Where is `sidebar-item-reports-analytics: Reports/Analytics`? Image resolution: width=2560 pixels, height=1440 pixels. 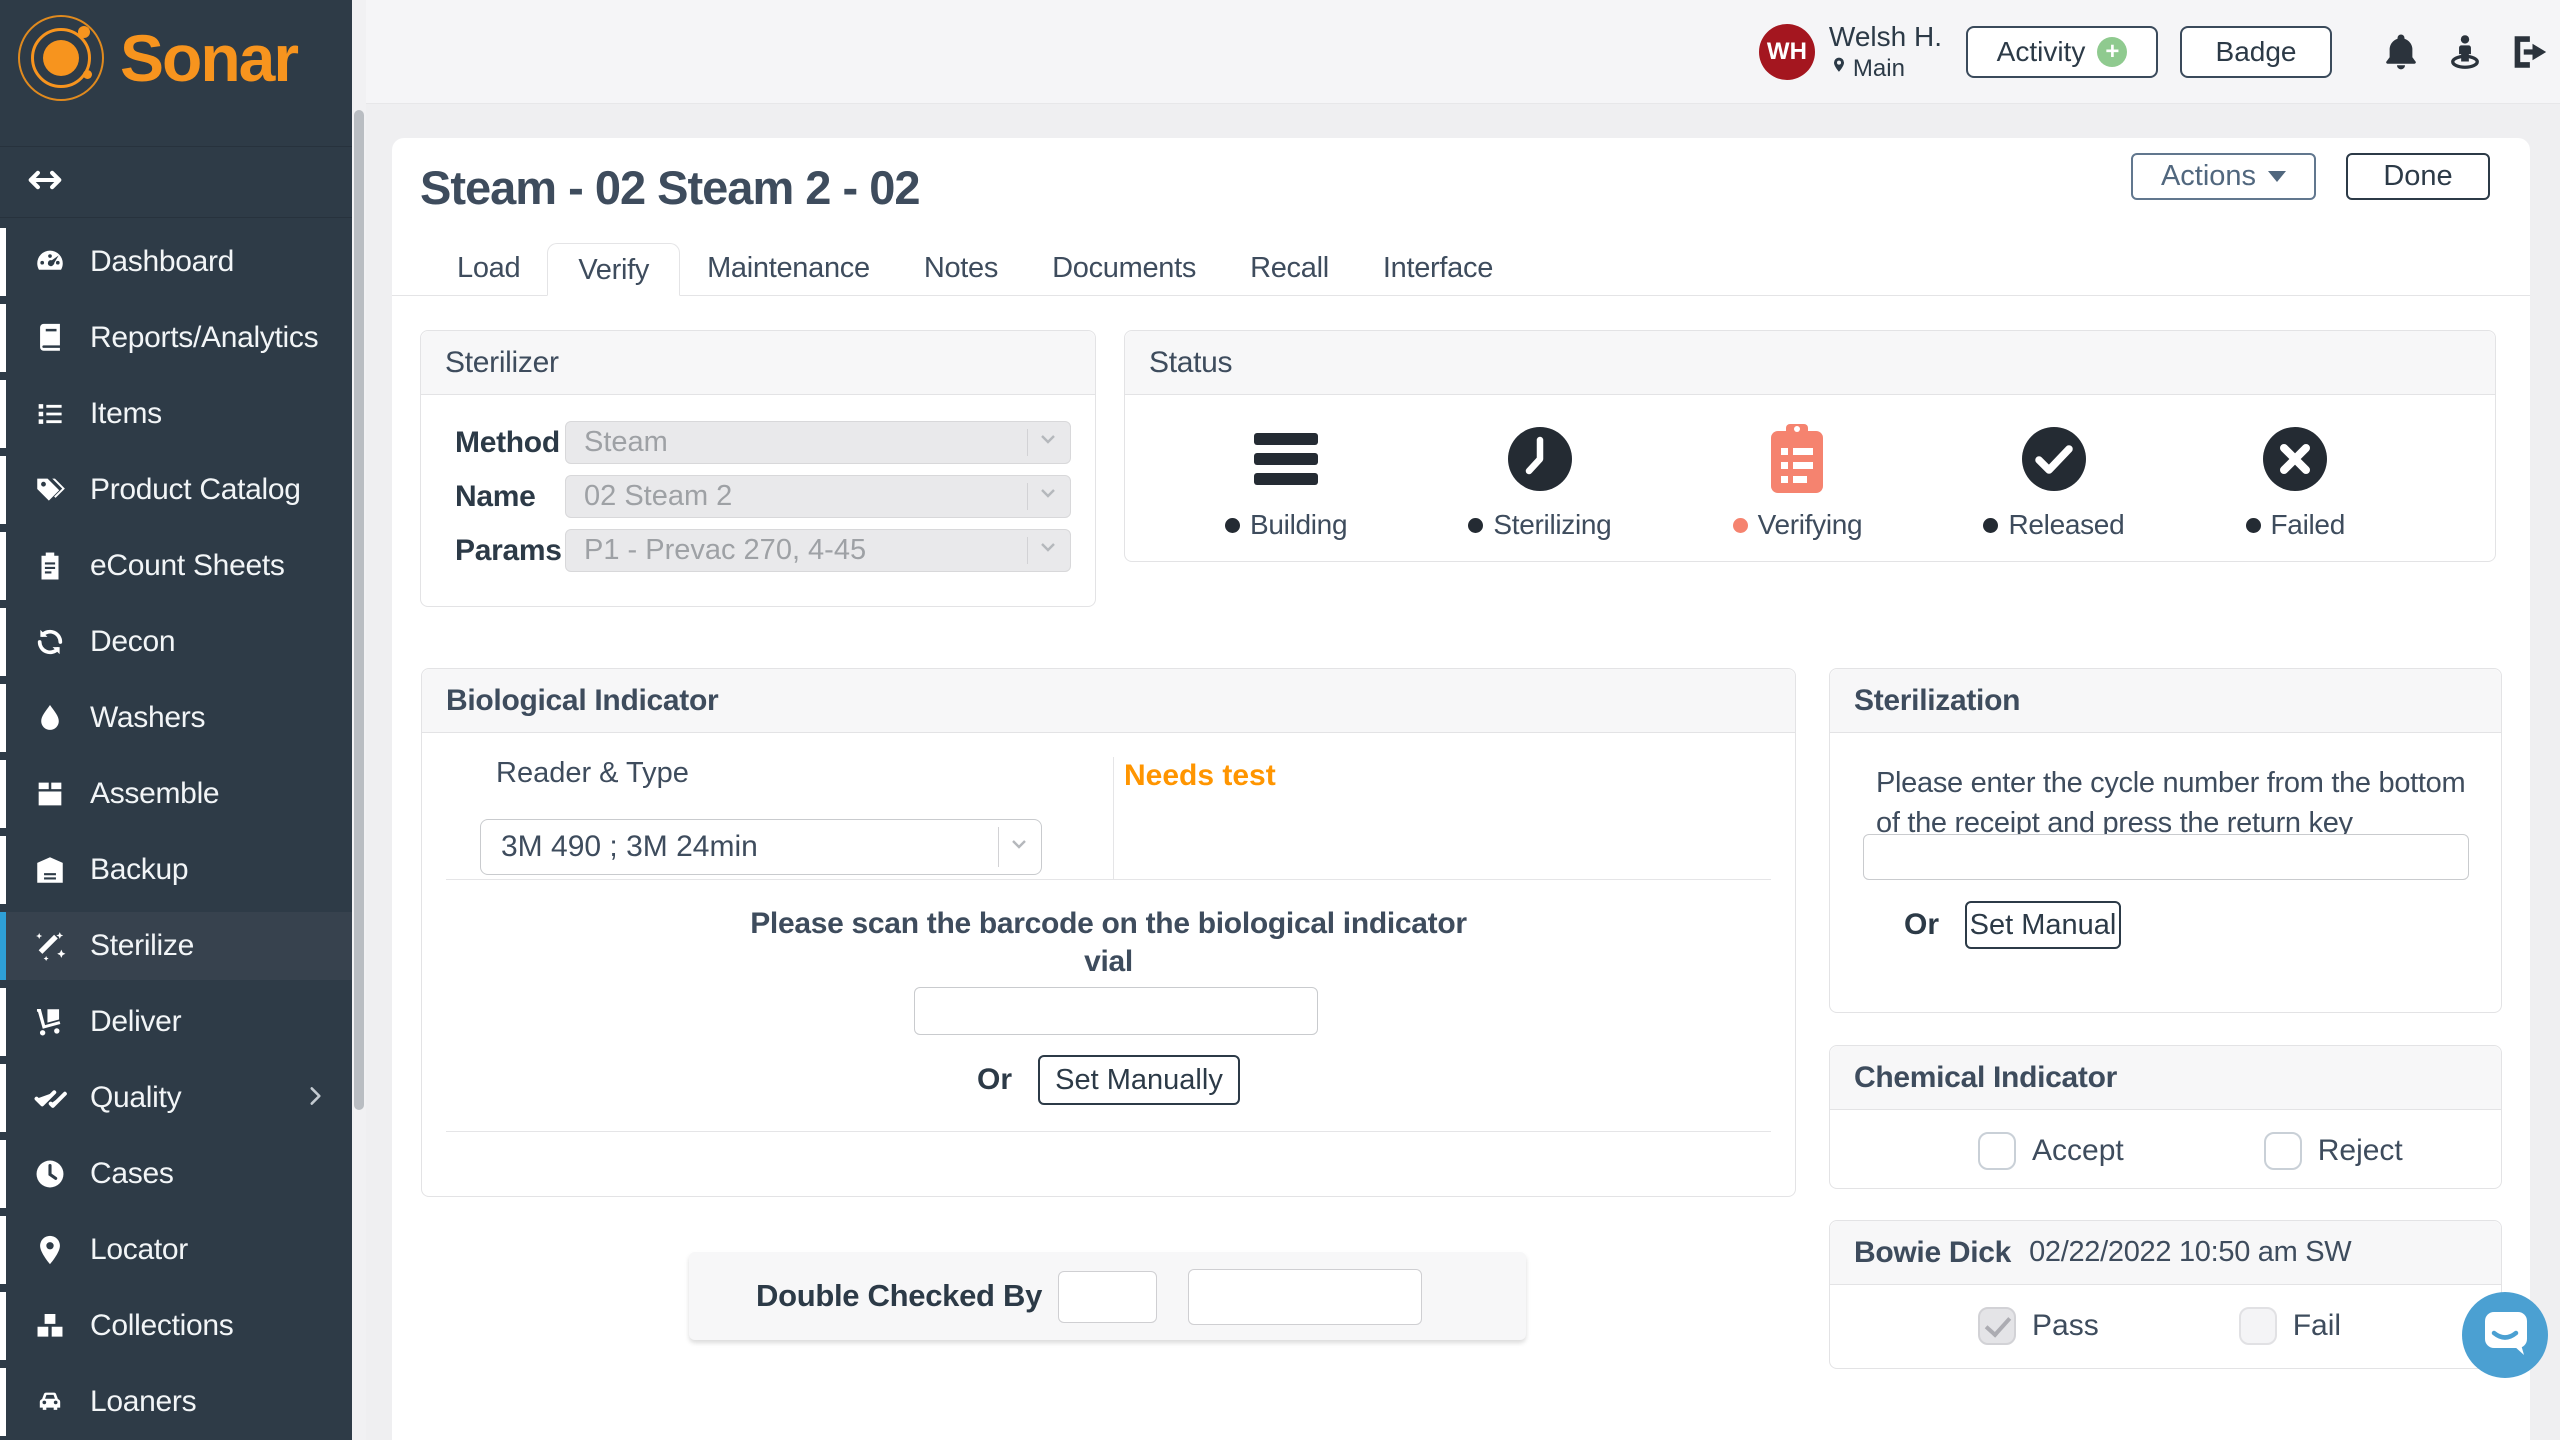 sidebar-item-reports-analytics: Reports/Analytics is located at coordinates (176, 338).